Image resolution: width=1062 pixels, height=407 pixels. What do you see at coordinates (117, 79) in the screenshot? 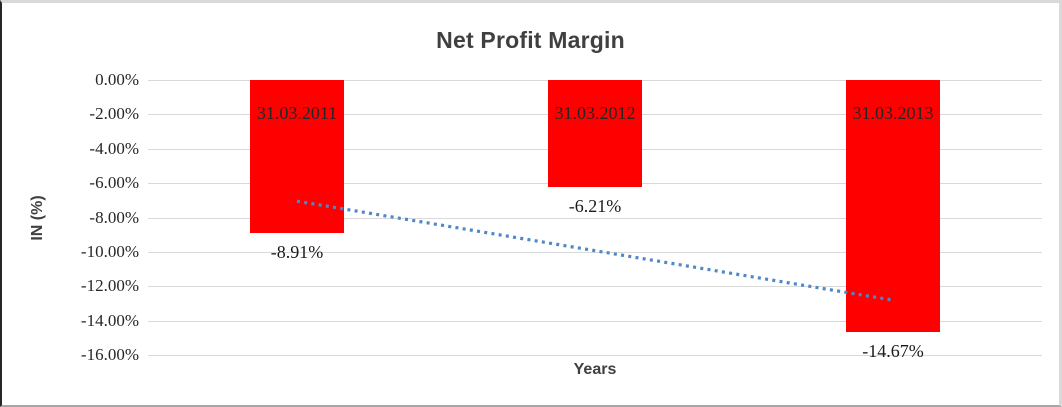
I see `y-tick-label: 0.00%` at bounding box center [117, 79].